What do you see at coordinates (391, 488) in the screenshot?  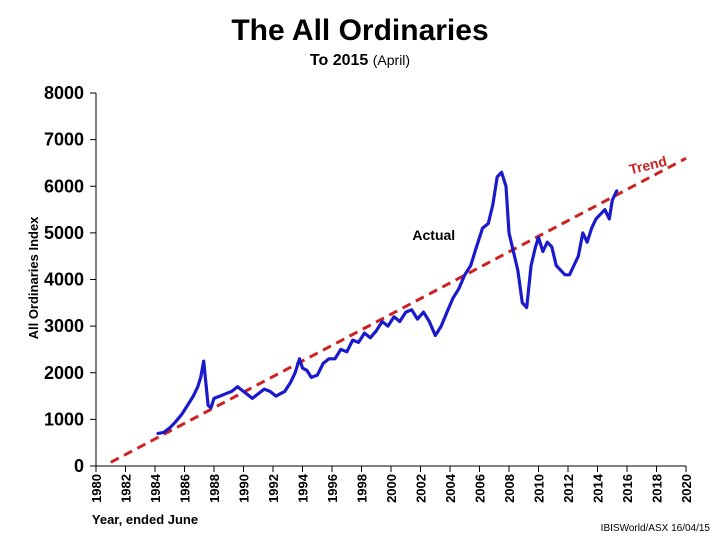 I see `x-tick-label: 2000` at bounding box center [391, 488].